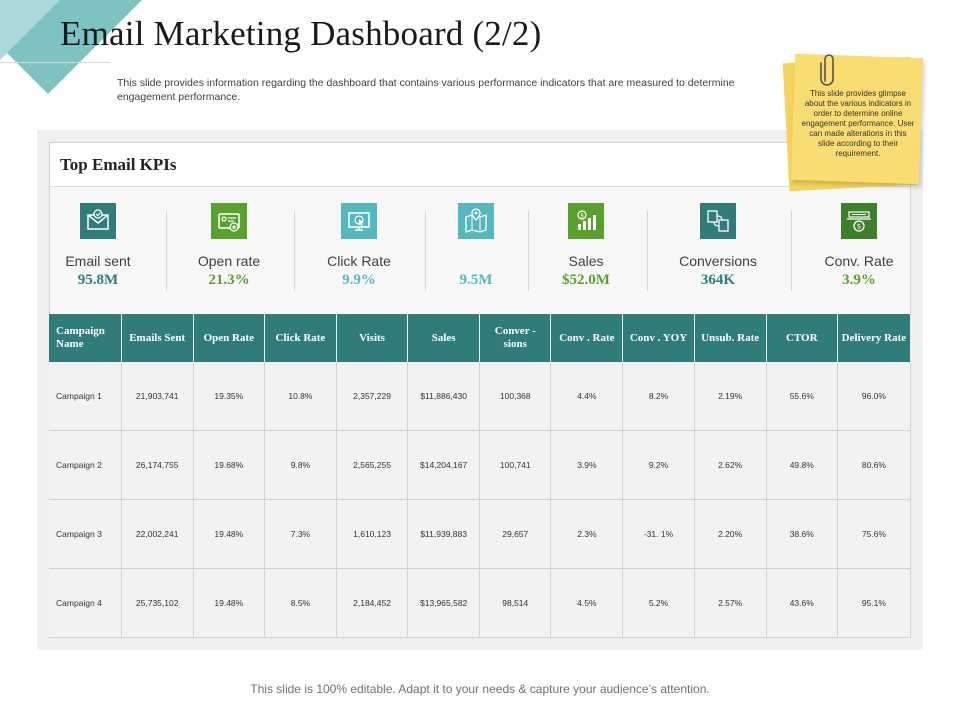 Image resolution: width=960 pixels, height=720 pixels. Describe the element at coordinates (730, 396) in the screenshot. I see `table-cell: 2.19%` at that location.